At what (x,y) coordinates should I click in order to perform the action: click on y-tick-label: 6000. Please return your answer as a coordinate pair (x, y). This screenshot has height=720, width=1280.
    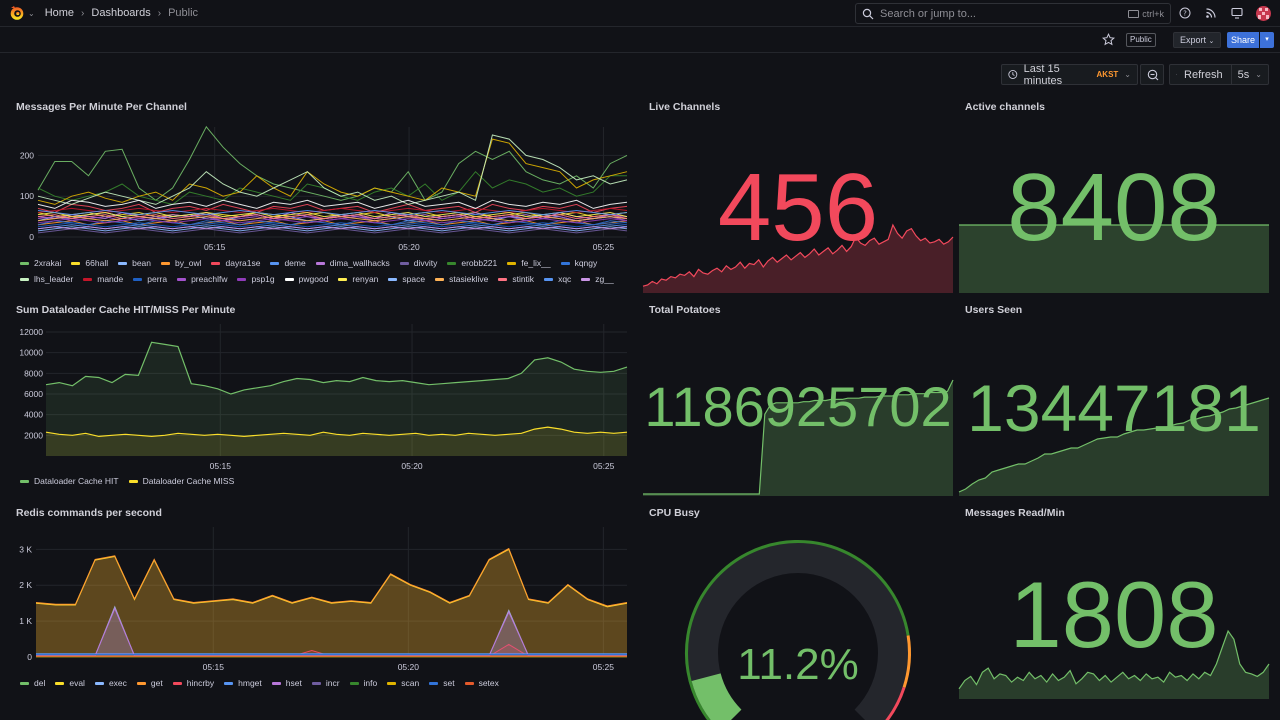
    Looking at the image, I should click on (33, 394).